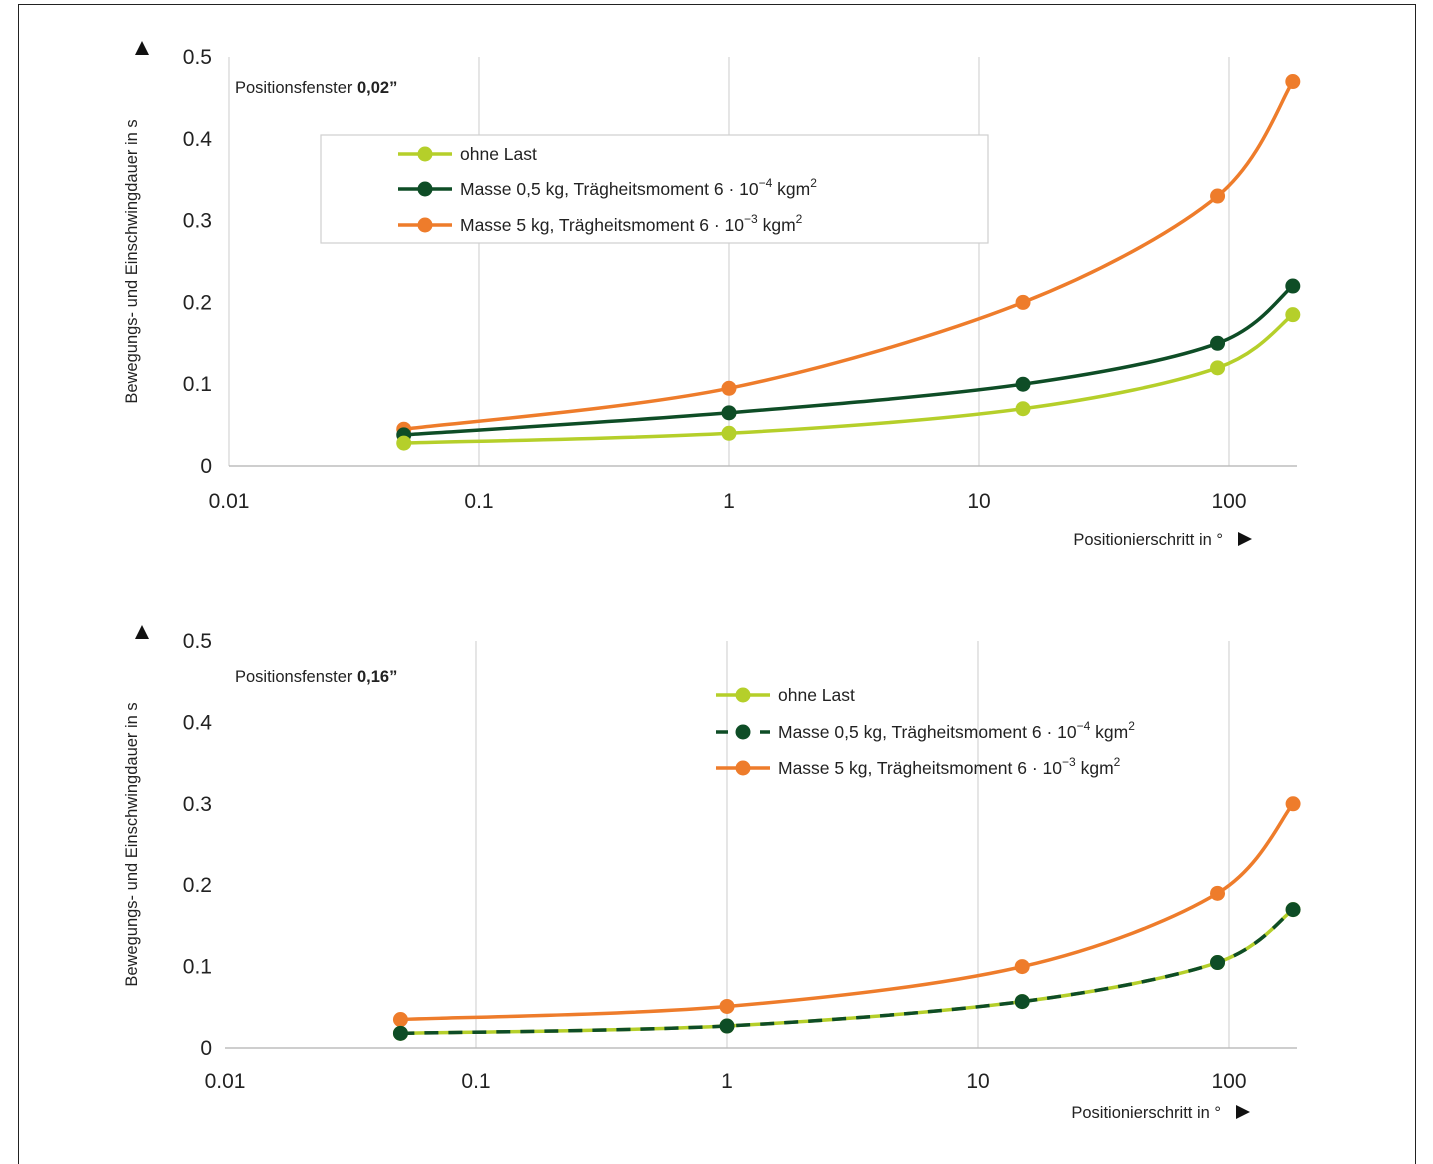  I want to click on positionsfenster-note: Positionsfenster 0,16”, so click(316, 677).